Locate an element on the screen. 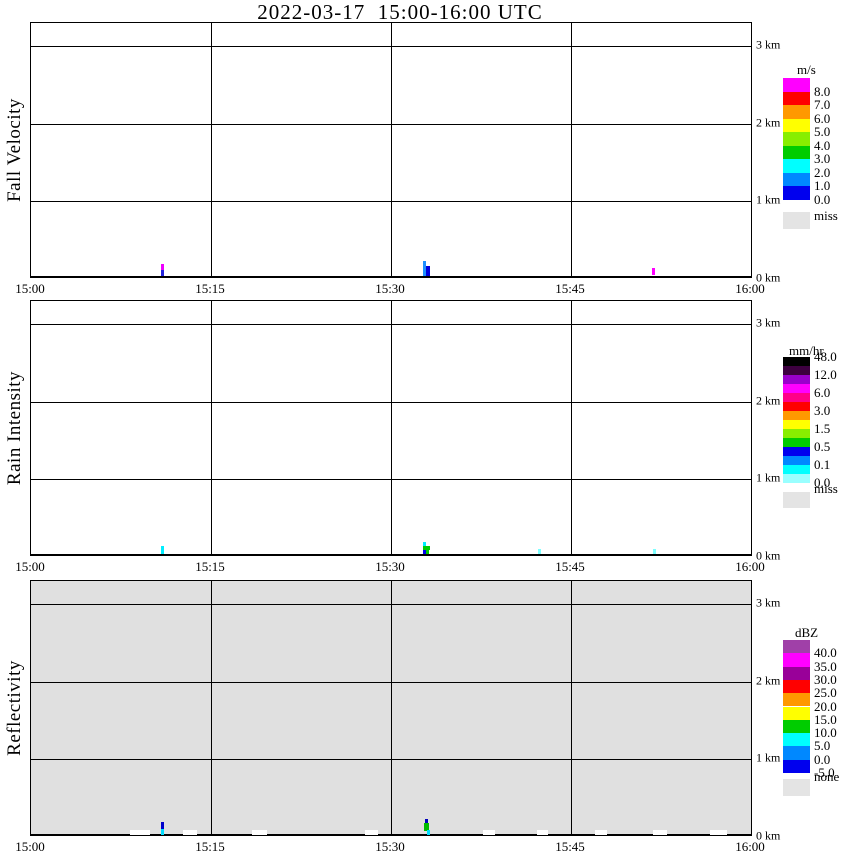 This screenshot has width=850, height=868. colorbar-tick-label: 20.0 is located at coordinates (825, 706).